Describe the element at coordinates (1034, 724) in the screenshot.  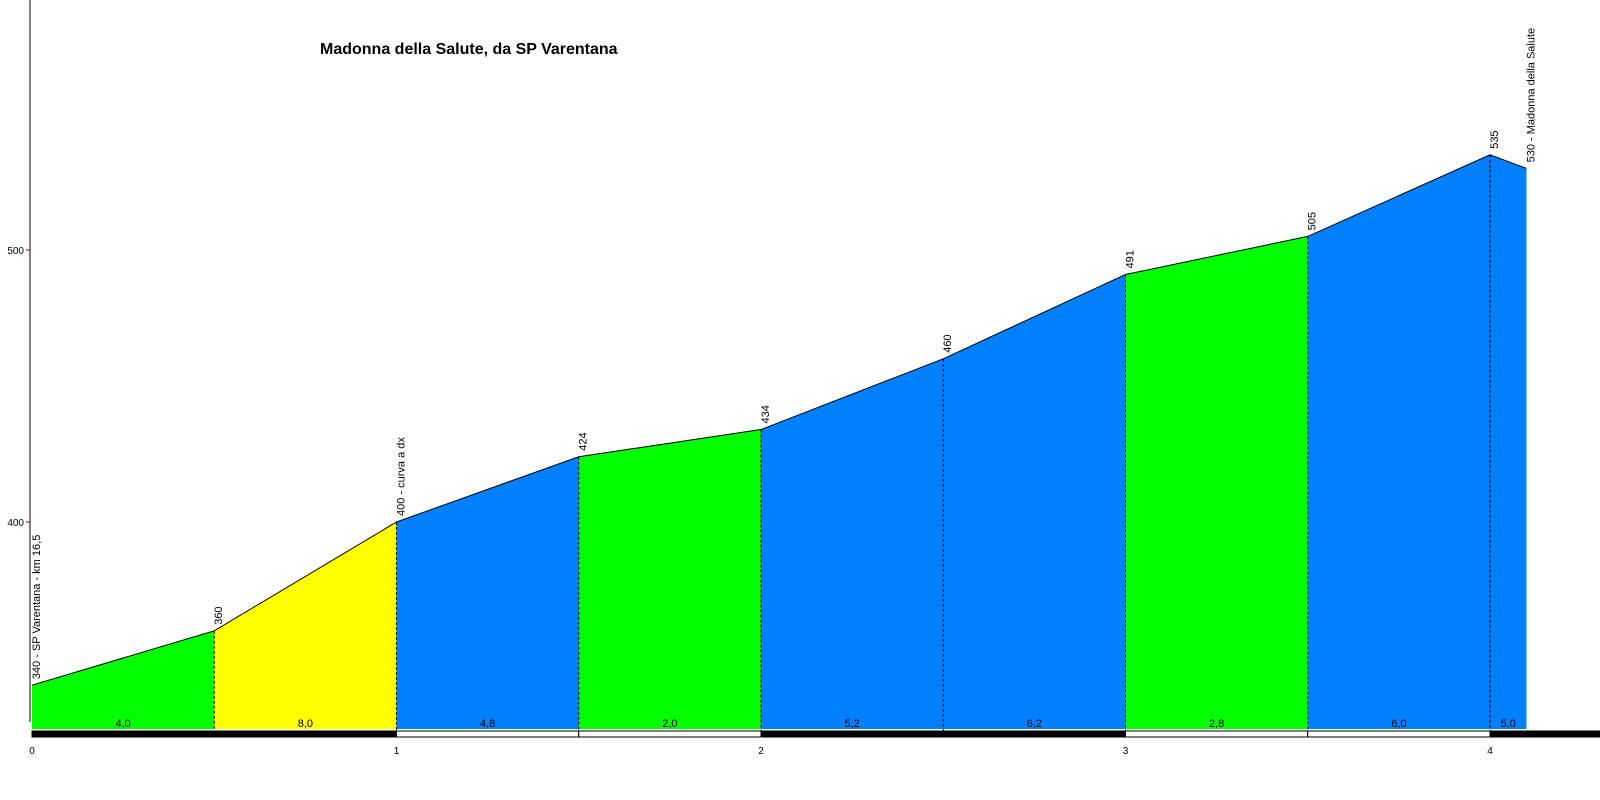
I see `gradient-label: 6,2` at that location.